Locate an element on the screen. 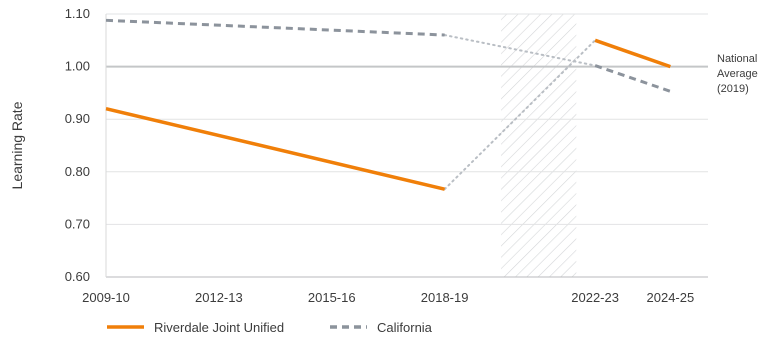  x-tick-label: 2009-10 is located at coordinates (106, 297).